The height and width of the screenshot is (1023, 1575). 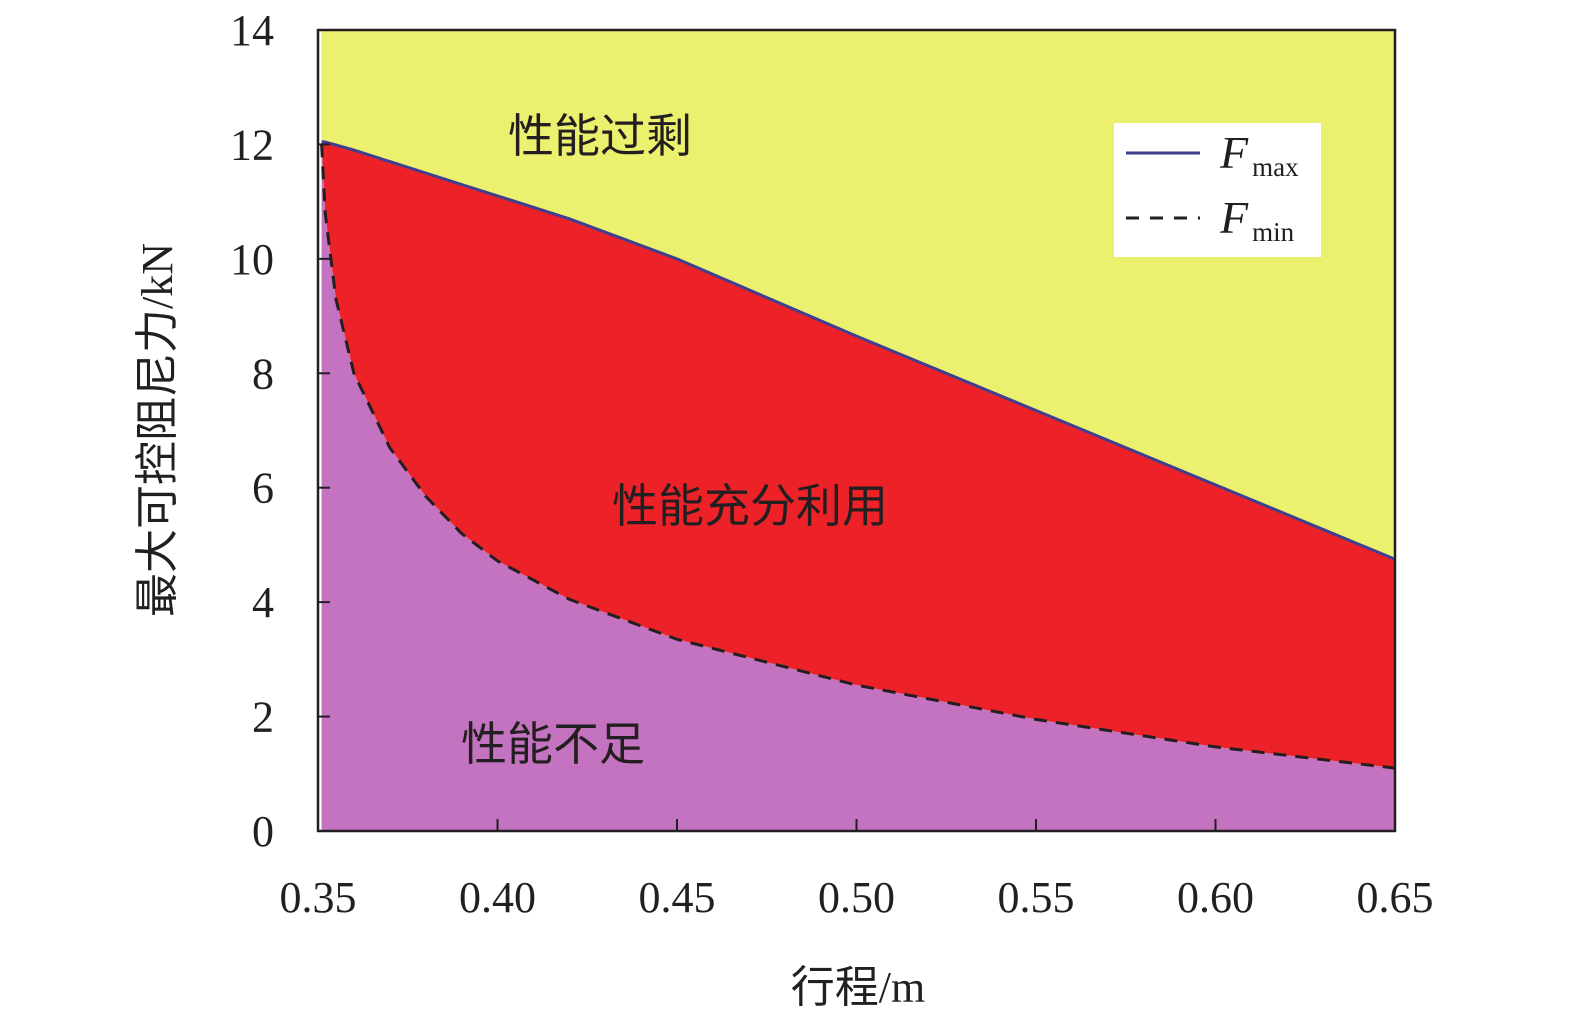 What do you see at coordinates (252, 259) in the screenshot?
I see `y-tick-label: 10` at bounding box center [252, 259].